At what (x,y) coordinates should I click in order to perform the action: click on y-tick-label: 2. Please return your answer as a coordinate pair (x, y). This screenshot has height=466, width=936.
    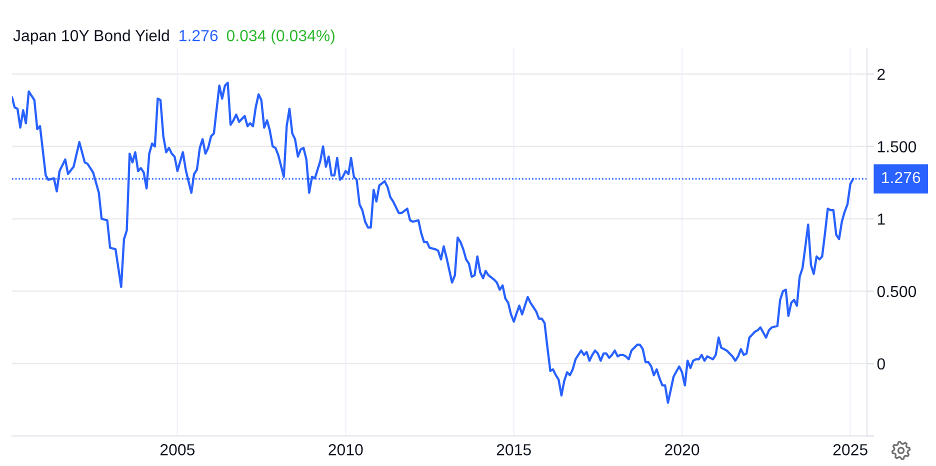
    Looking at the image, I should click on (881, 74).